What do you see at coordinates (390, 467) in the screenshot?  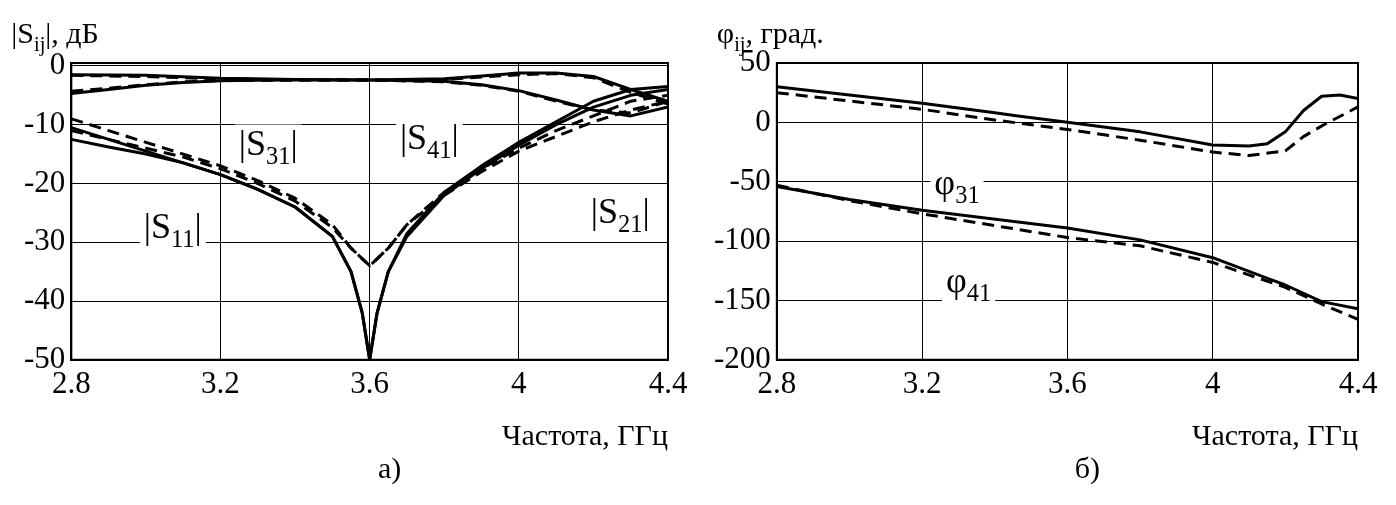 I see `text: а)` at bounding box center [390, 467].